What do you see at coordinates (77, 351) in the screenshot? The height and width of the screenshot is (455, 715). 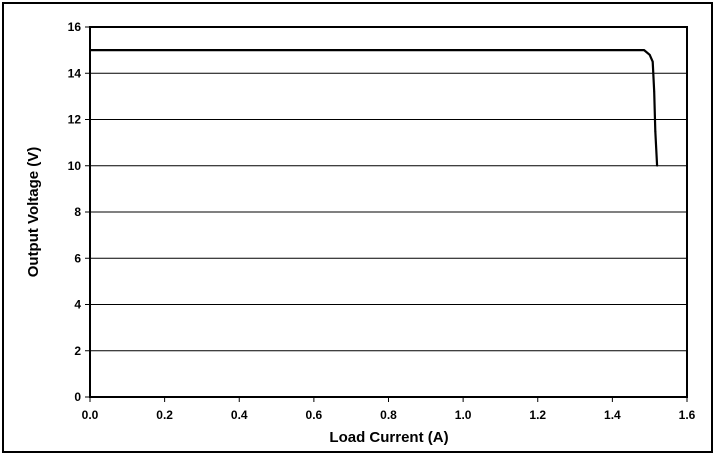 I see `y-tick-label: 2` at bounding box center [77, 351].